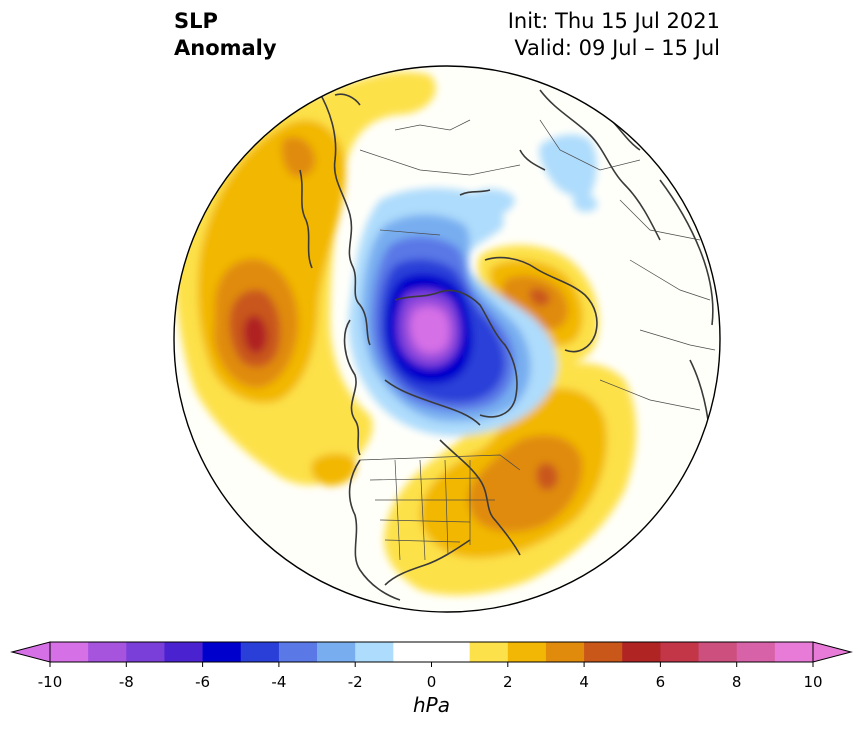 The width and height of the screenshot is (863, 732). I want to click on negative-anomaly-siberia, so click(491, 202).